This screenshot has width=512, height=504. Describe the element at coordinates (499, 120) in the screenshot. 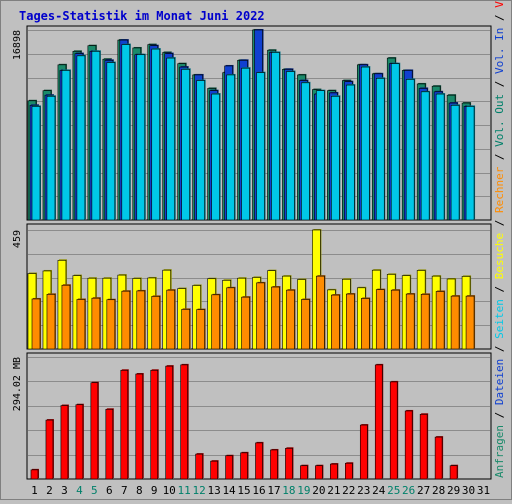

I see `legend-entry: Vol. Out` at that location.